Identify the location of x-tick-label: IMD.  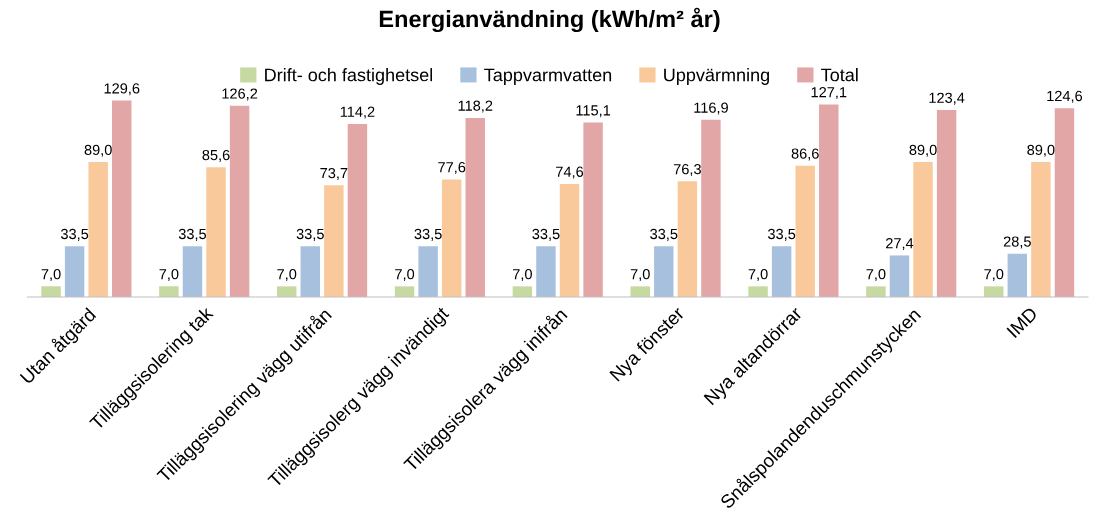
(1022, 322).